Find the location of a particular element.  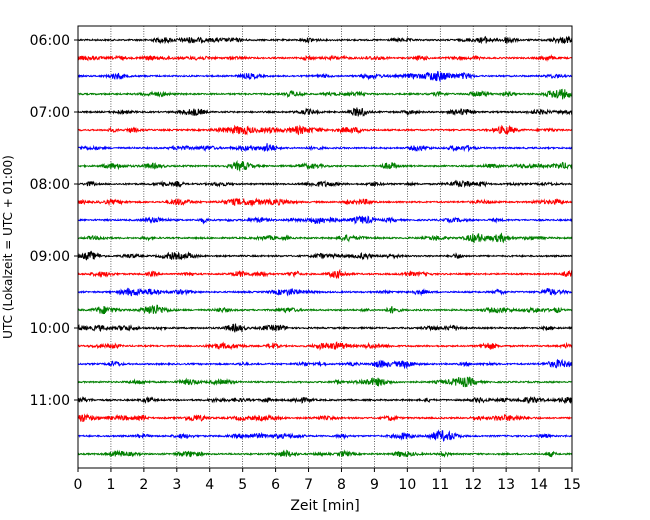

x-tick-label: 7 is located at coordinates (308, 485).